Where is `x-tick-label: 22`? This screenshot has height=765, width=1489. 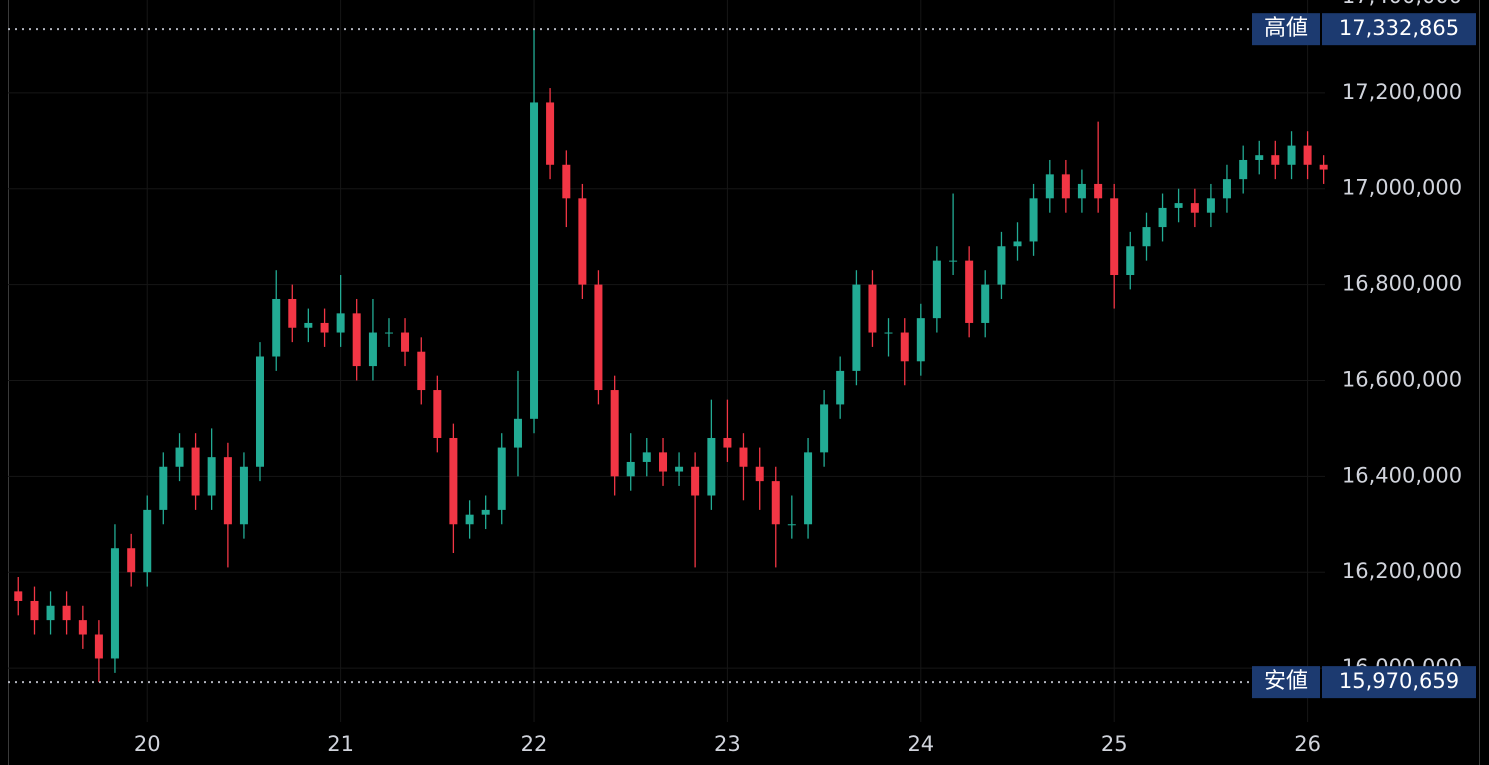 x-tick-label: 22 is located at coordinates (534, 744).